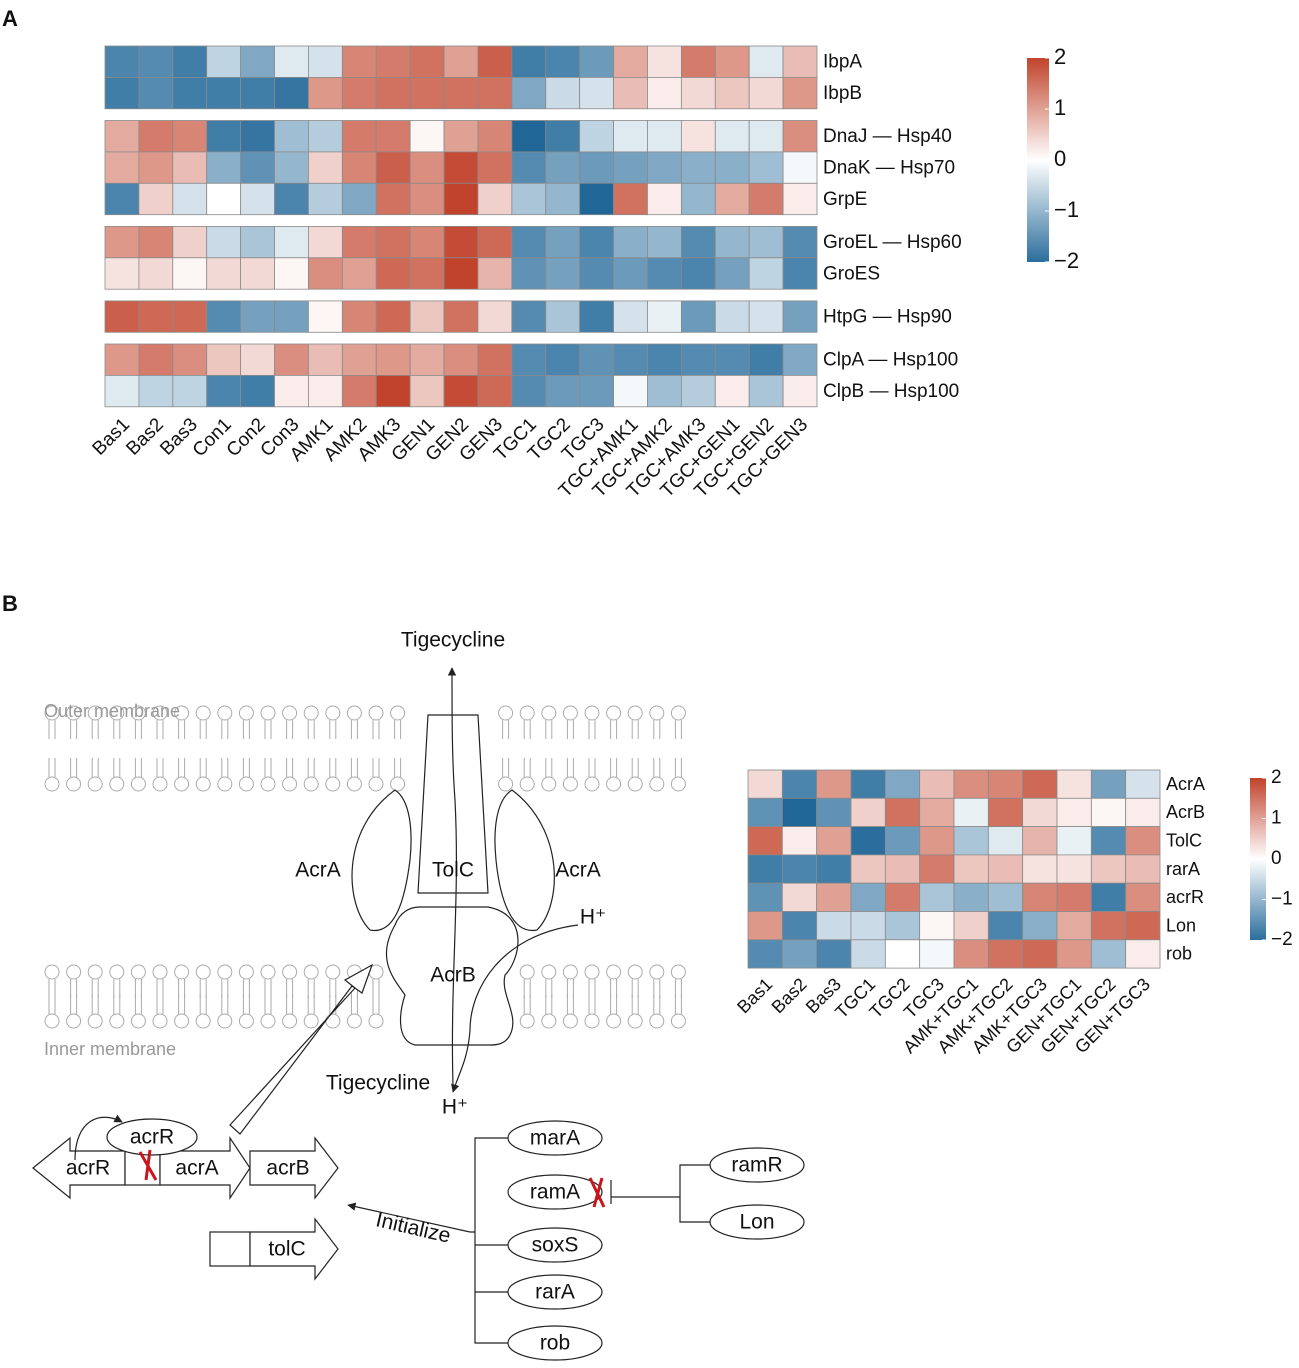 The height and width of the screenshot is (1368, 1299). I want to click on regulator-label: rarA, so click(555, 1292).